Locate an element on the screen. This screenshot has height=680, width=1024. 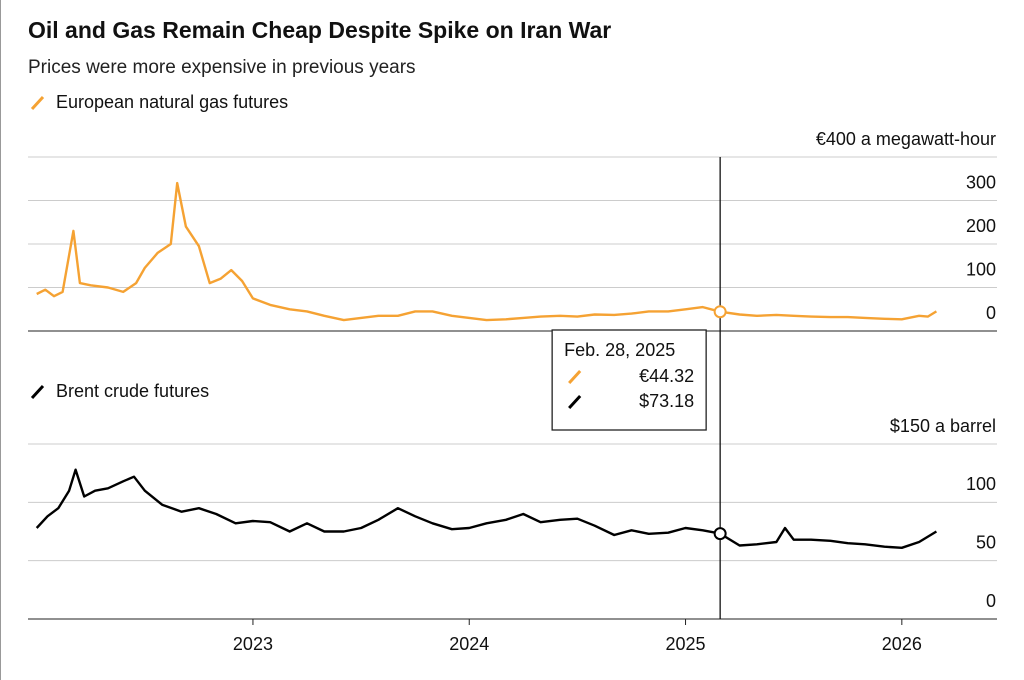
x-tick-label: 2026 is located at coordinates (902, 644).